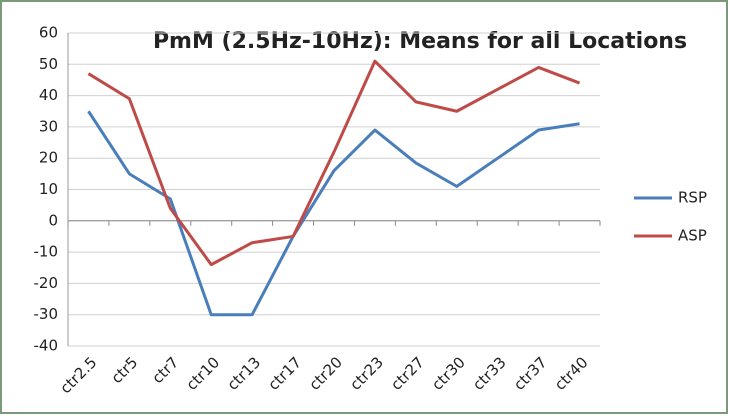  Describe the element at coordinates (53, 220) in the screenshot. I see `y-tick-label: 0` at that location.